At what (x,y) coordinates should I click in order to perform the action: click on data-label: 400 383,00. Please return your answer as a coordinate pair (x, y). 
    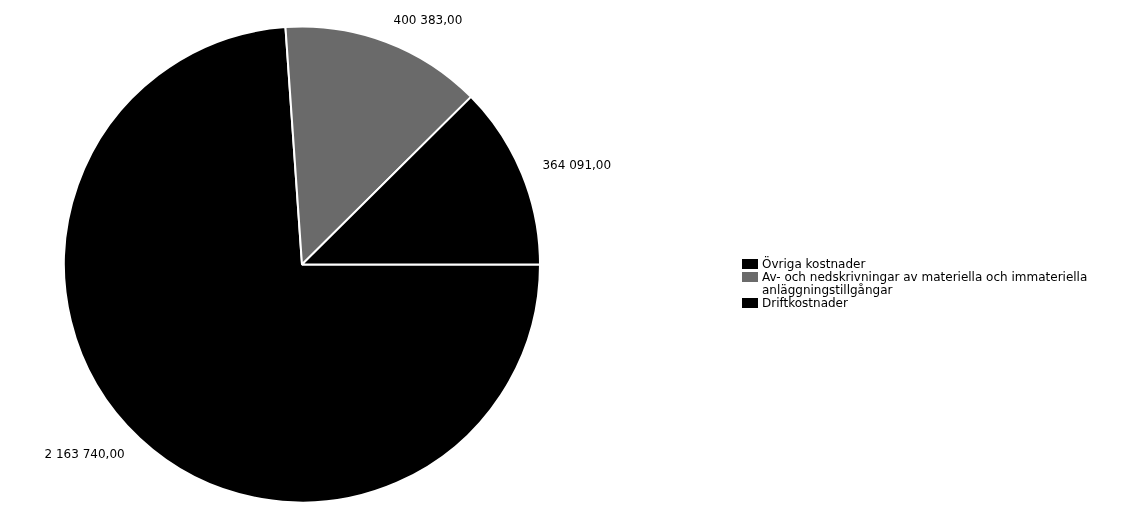
    Looking at the image, I should click on (428, 20).